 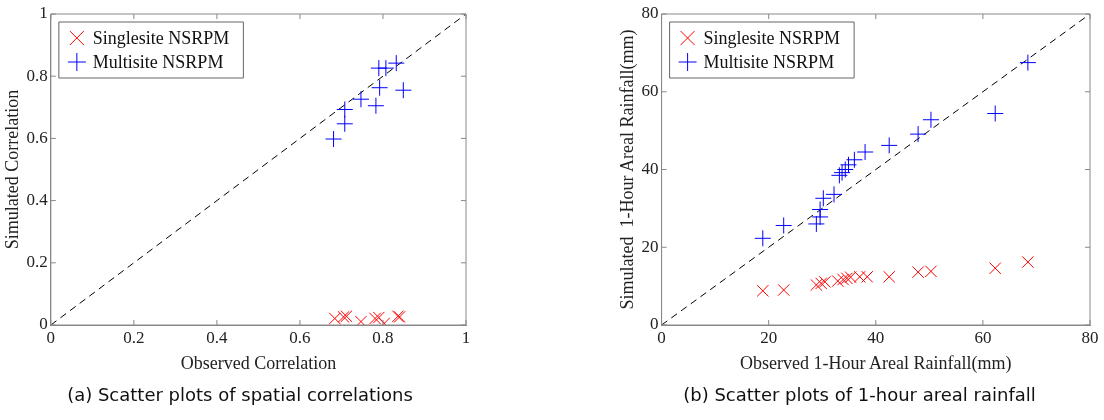 I want to click on y-tick-label: 20, so click(x=650, y=246).